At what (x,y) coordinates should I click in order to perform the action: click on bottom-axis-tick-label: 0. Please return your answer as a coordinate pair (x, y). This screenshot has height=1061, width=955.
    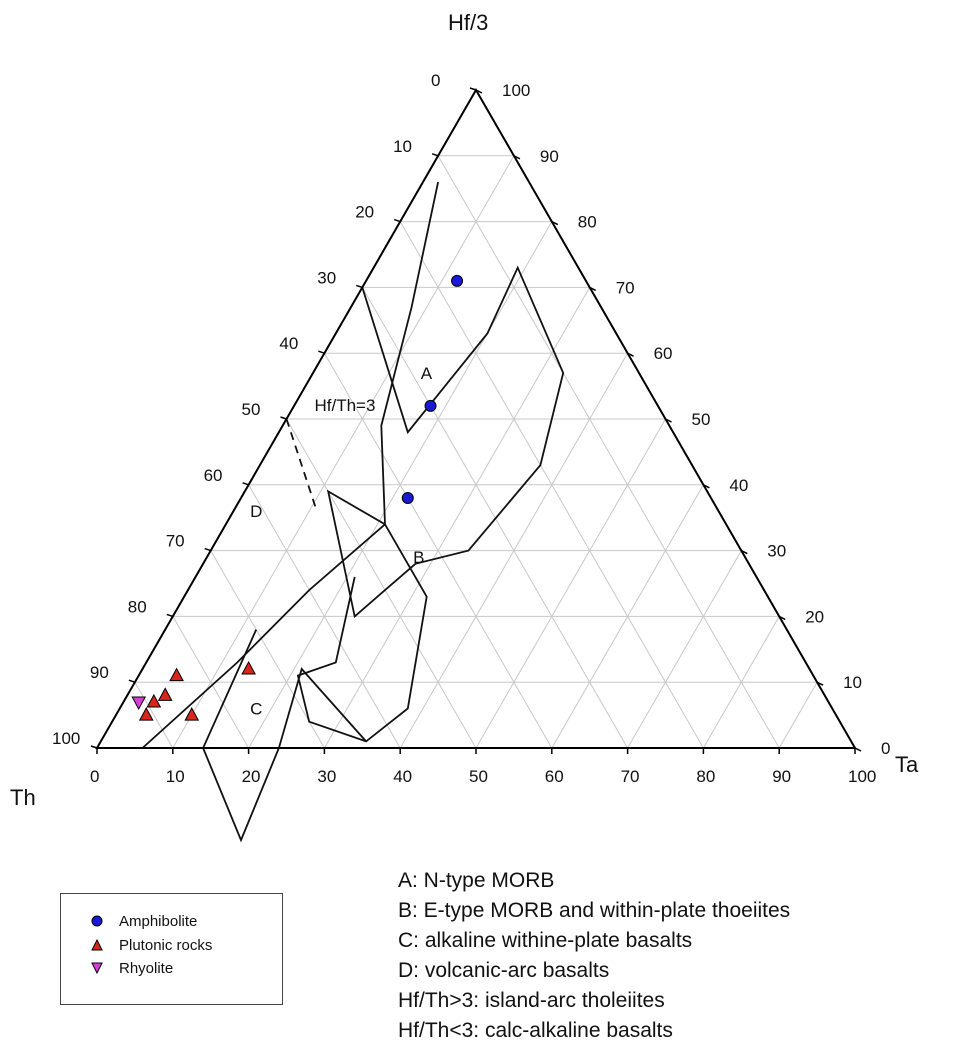
    Looking at the image, I should click on (94, 776).